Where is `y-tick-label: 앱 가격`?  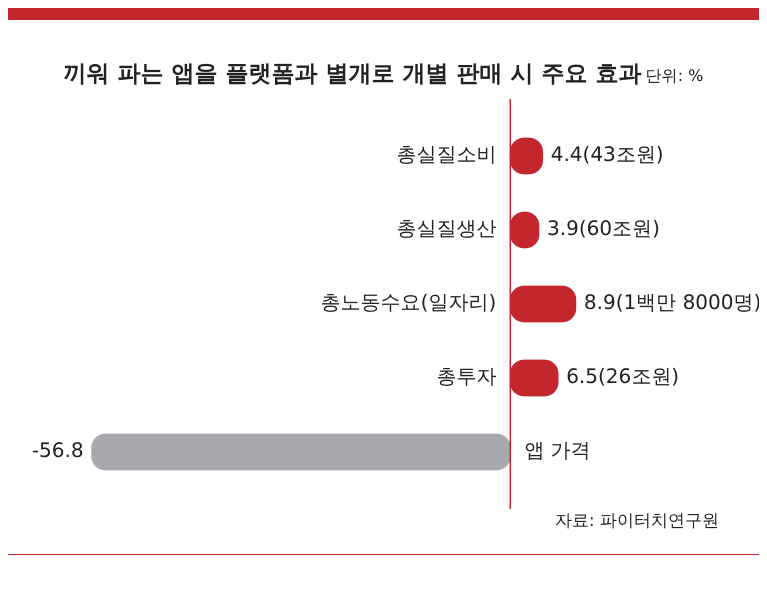
y-tick-label: 앱 가격 is located at coordinates (557, 450).